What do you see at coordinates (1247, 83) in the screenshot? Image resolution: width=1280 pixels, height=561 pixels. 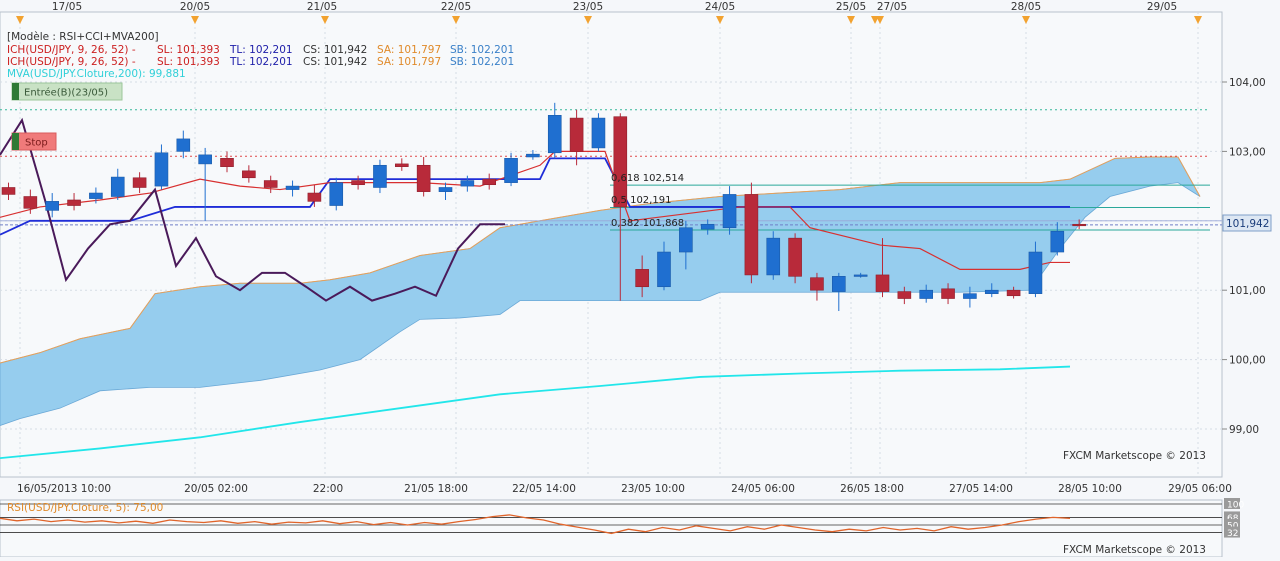 I see `price-tick-label: 104,00` at bounding box center [1247, 83].